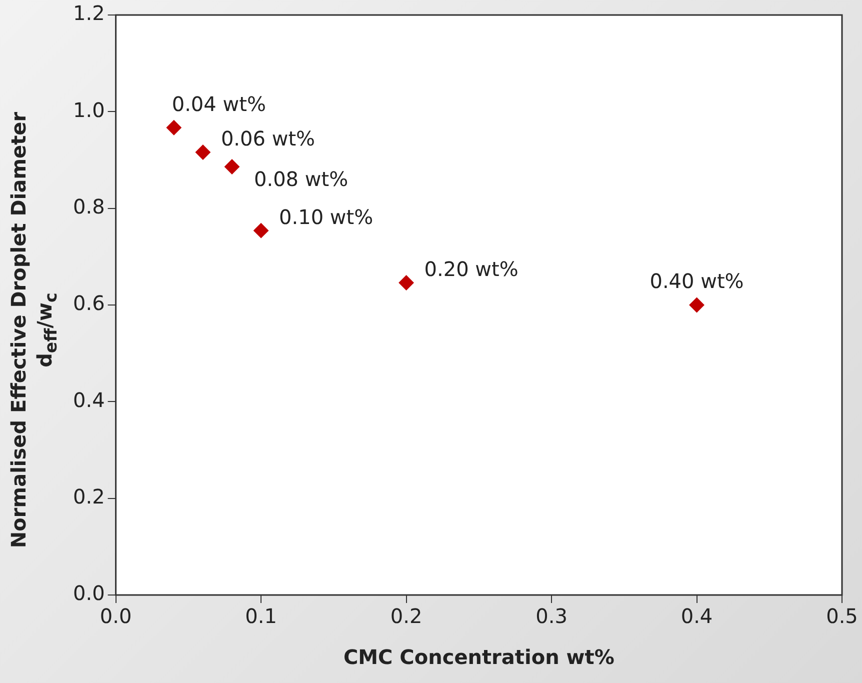  Describe the element at coordinates (88, 593) in the screenshot. I see `y-tick-label: 0.0` at that location.